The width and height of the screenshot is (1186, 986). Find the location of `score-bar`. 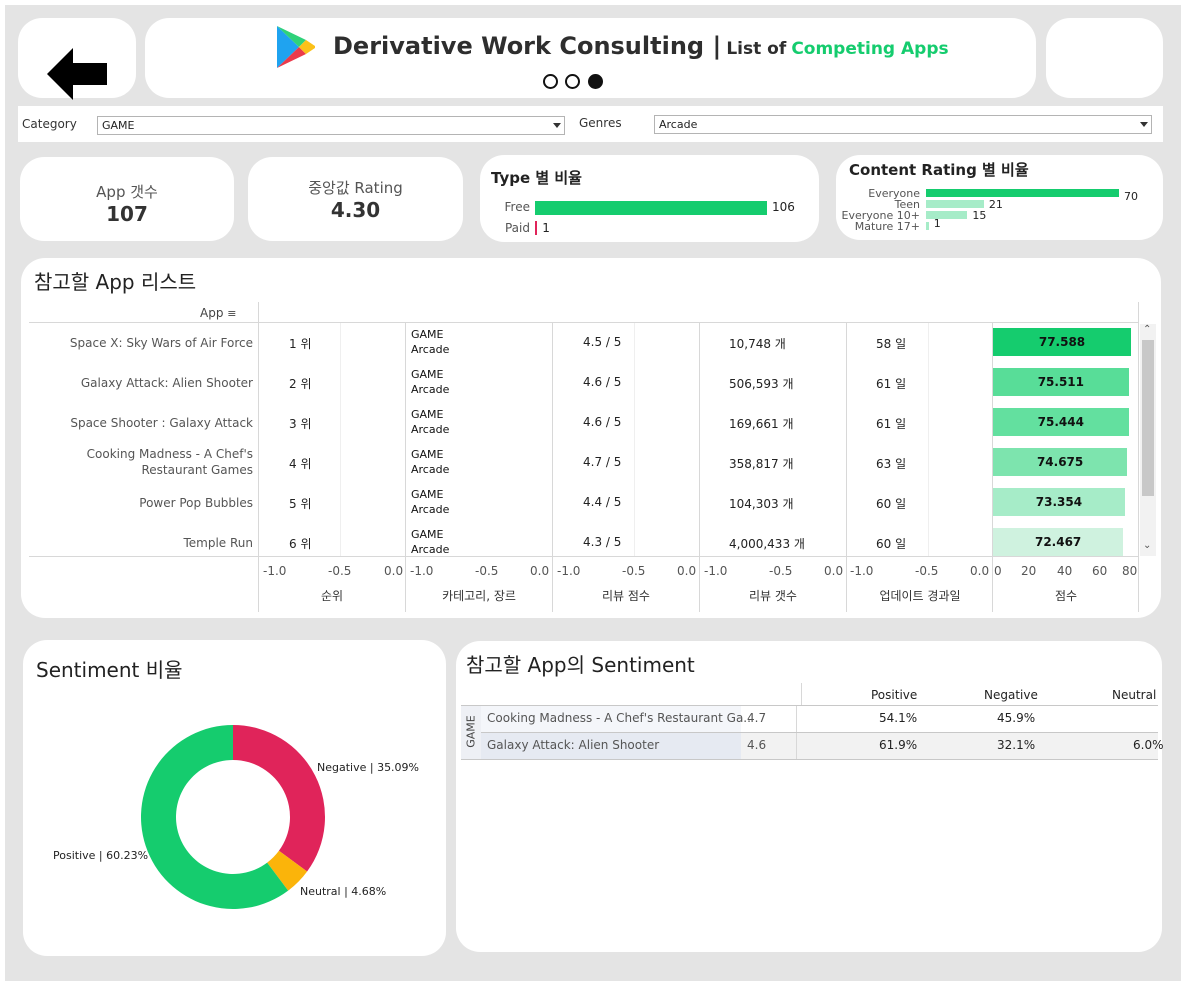

score-bar is located at coordinates (1061, 382).